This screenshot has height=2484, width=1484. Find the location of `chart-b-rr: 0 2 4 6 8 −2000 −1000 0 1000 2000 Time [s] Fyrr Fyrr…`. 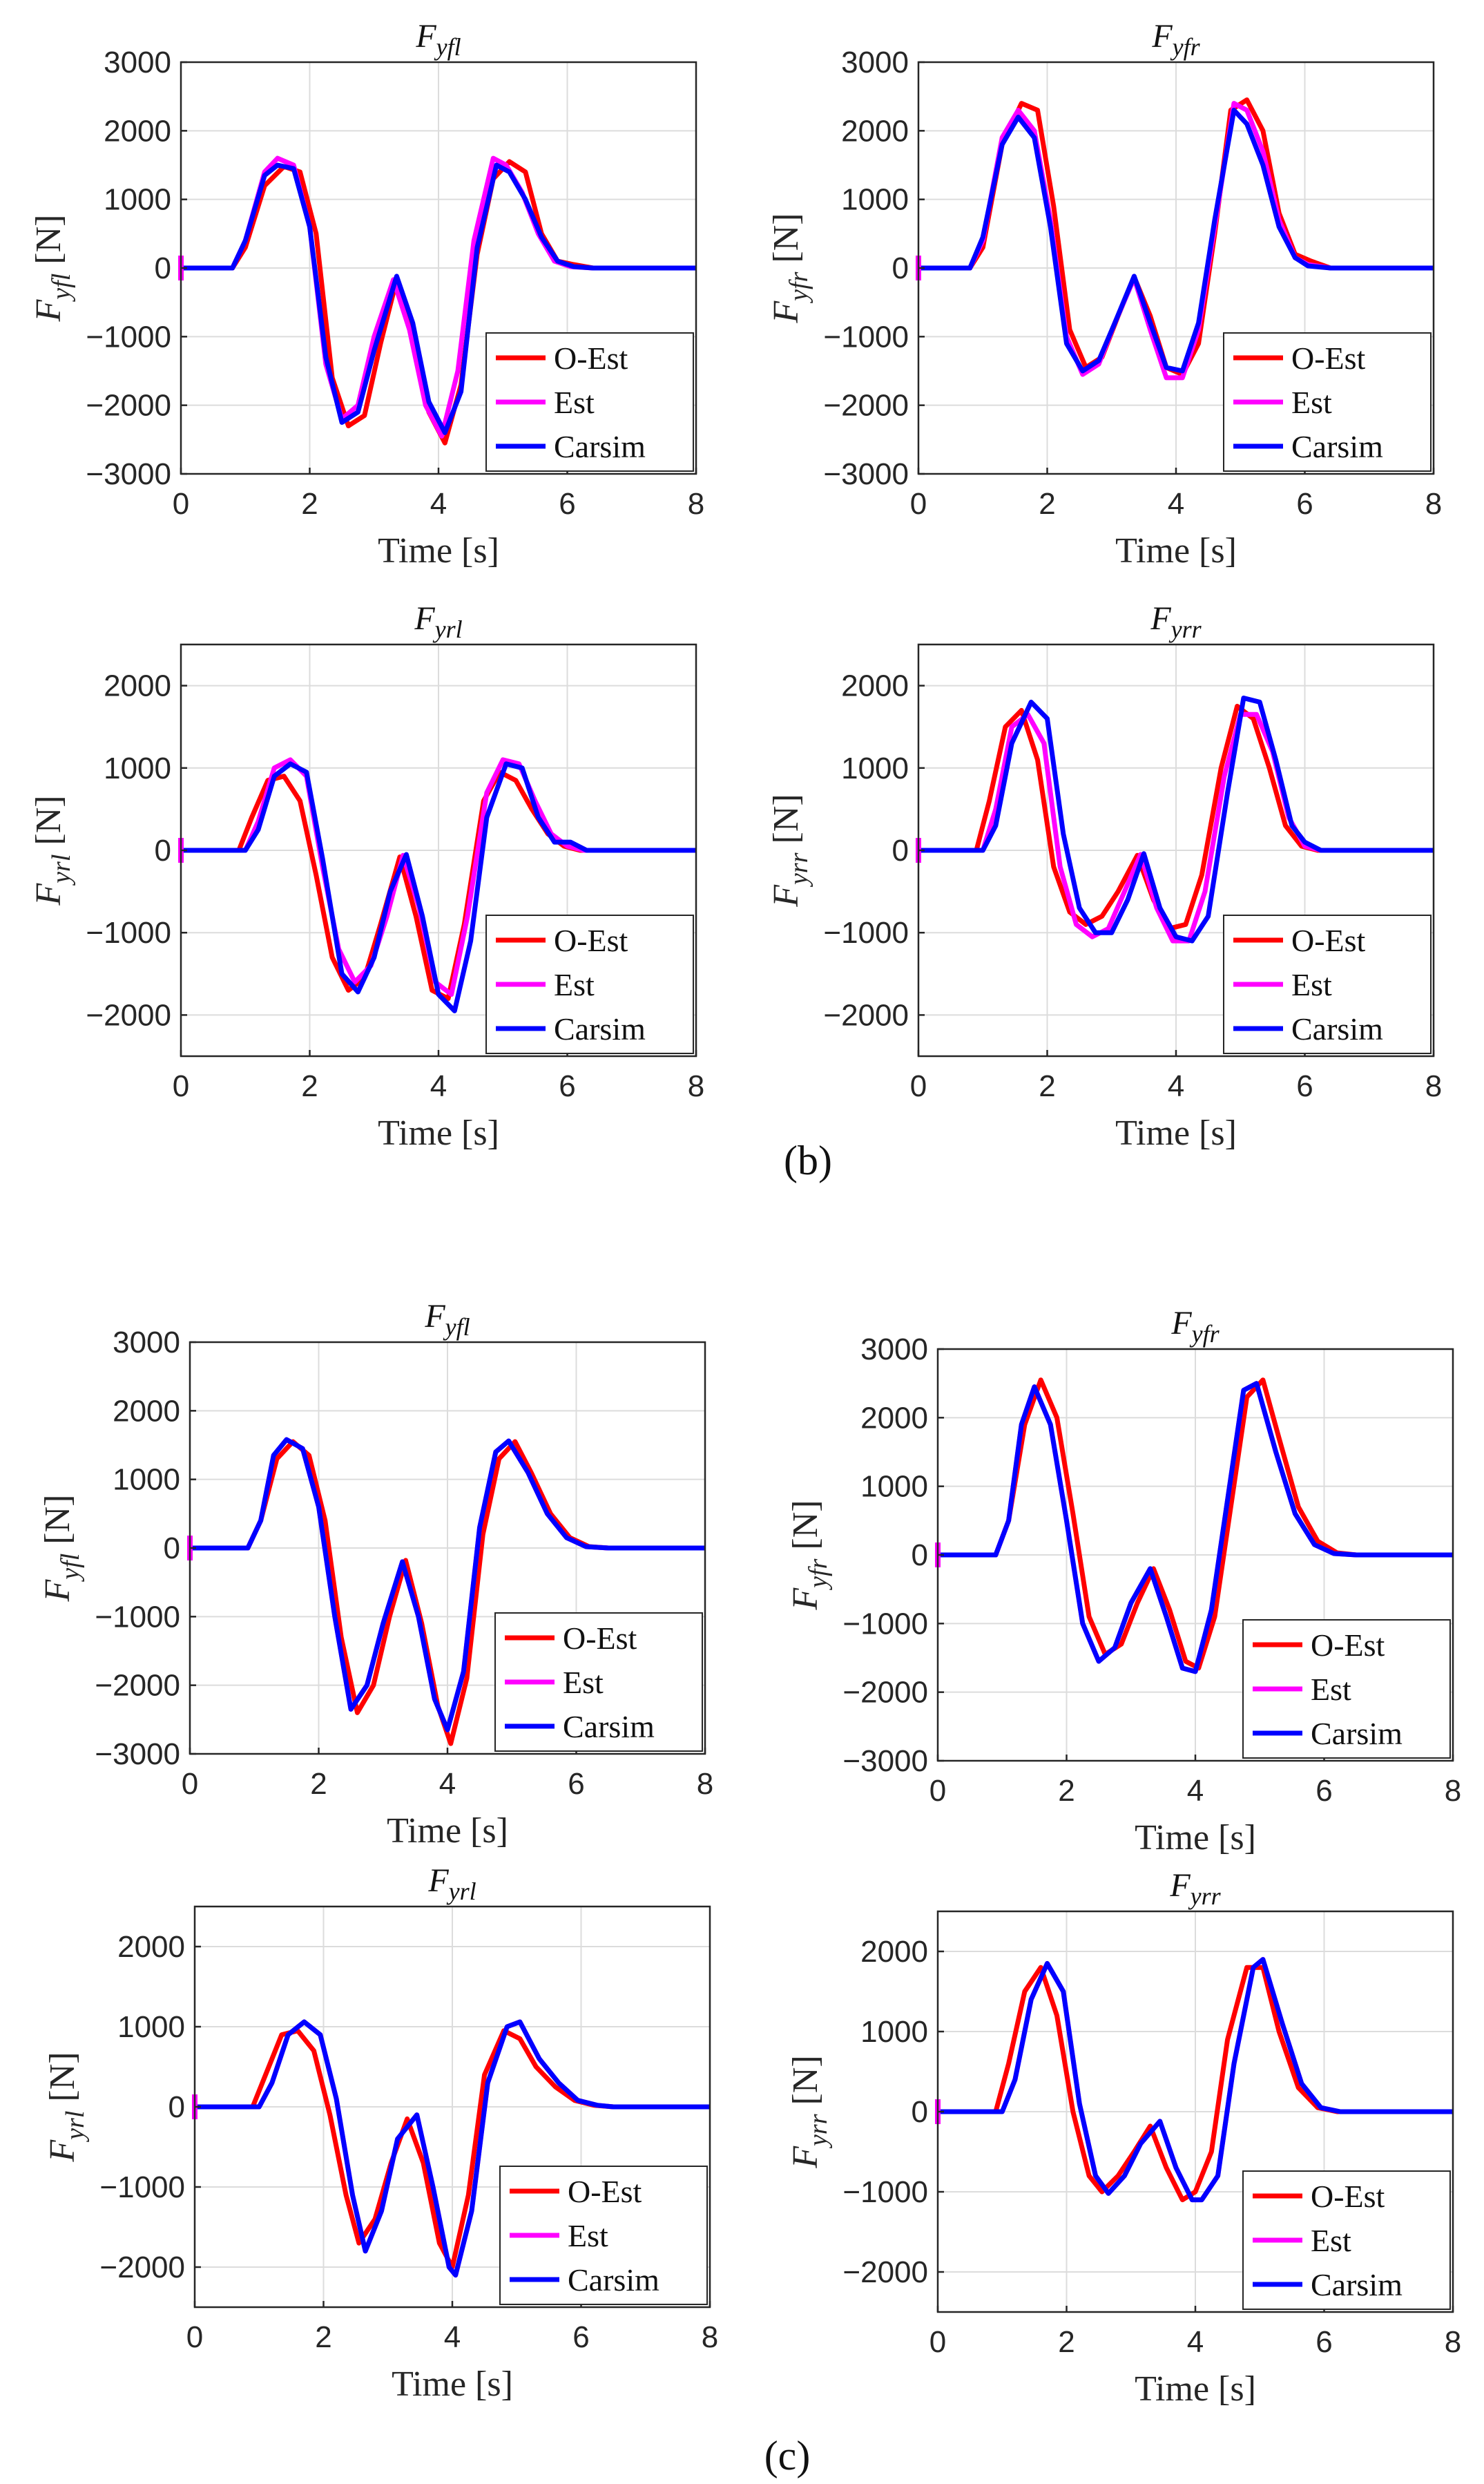

chart-b-rr: 0 2 4 6 8 −2000 −1000 0 1000 2000 Time [s] Fyrr Fyrr… is located at coordinates (1104, 876).